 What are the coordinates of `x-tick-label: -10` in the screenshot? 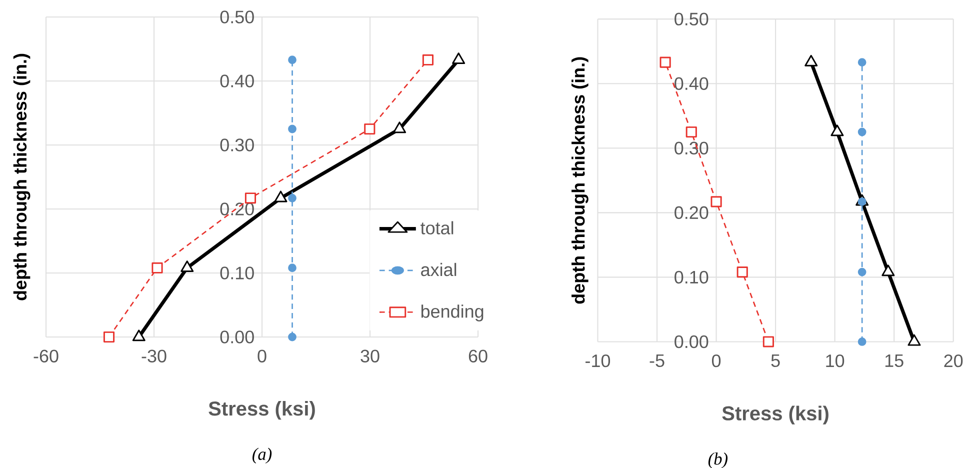 It's located at (598, 361).